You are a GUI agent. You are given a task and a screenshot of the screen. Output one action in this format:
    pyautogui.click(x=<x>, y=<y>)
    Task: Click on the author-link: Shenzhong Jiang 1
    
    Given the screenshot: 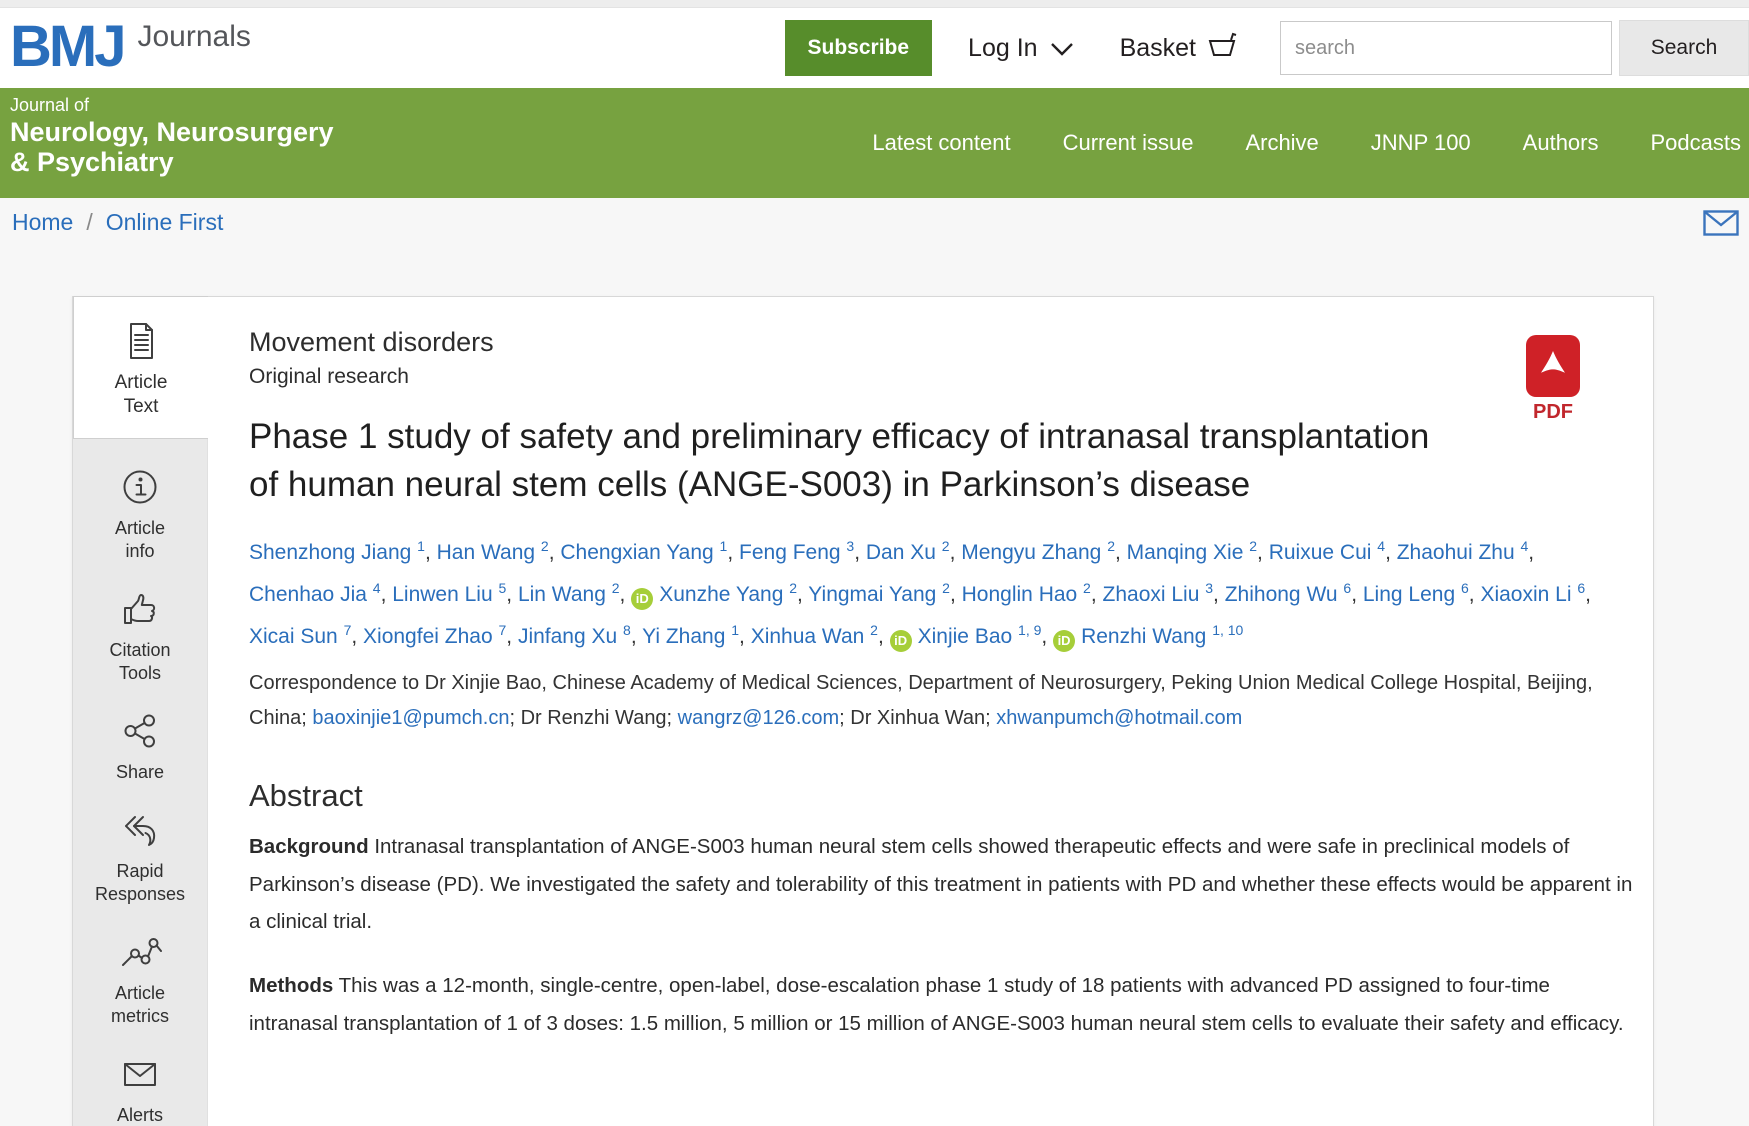 What is the action you would take?
    pyautogui.click(x=337, y=550)
    